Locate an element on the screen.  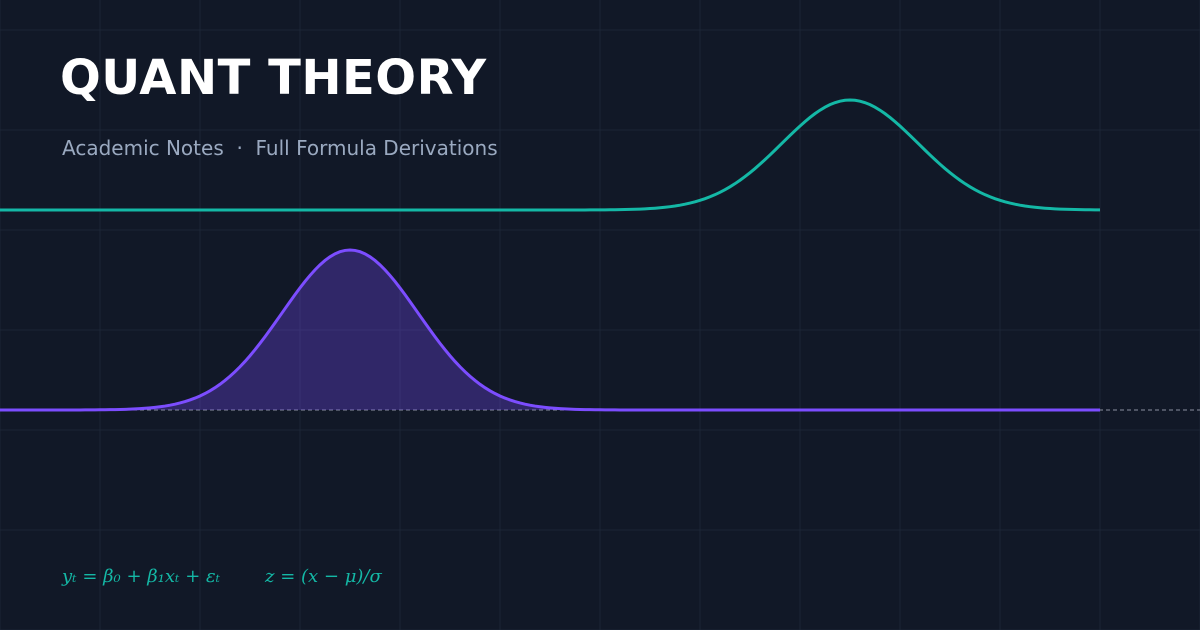
formula: z = (x − μ)/σ is located at coordinates (323, 576).